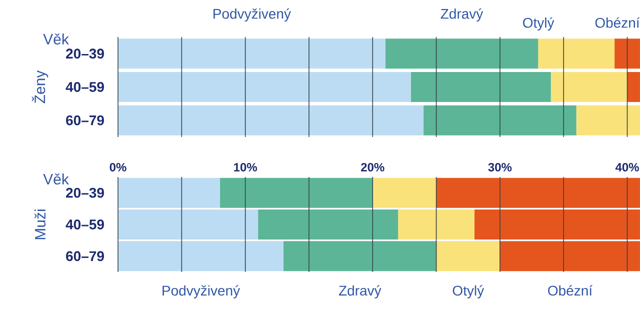 This screenshot has width=640, height=320. What do you see at coordinates (627, 167) in the screenshot?
I see `x-tick-label: 40%` at bounding box center [627, 167].